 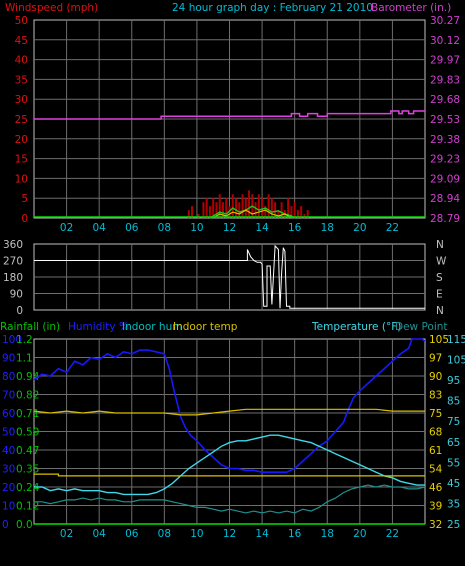 I want to click on rain-tick: 0.71, so click(x=27, y=414).